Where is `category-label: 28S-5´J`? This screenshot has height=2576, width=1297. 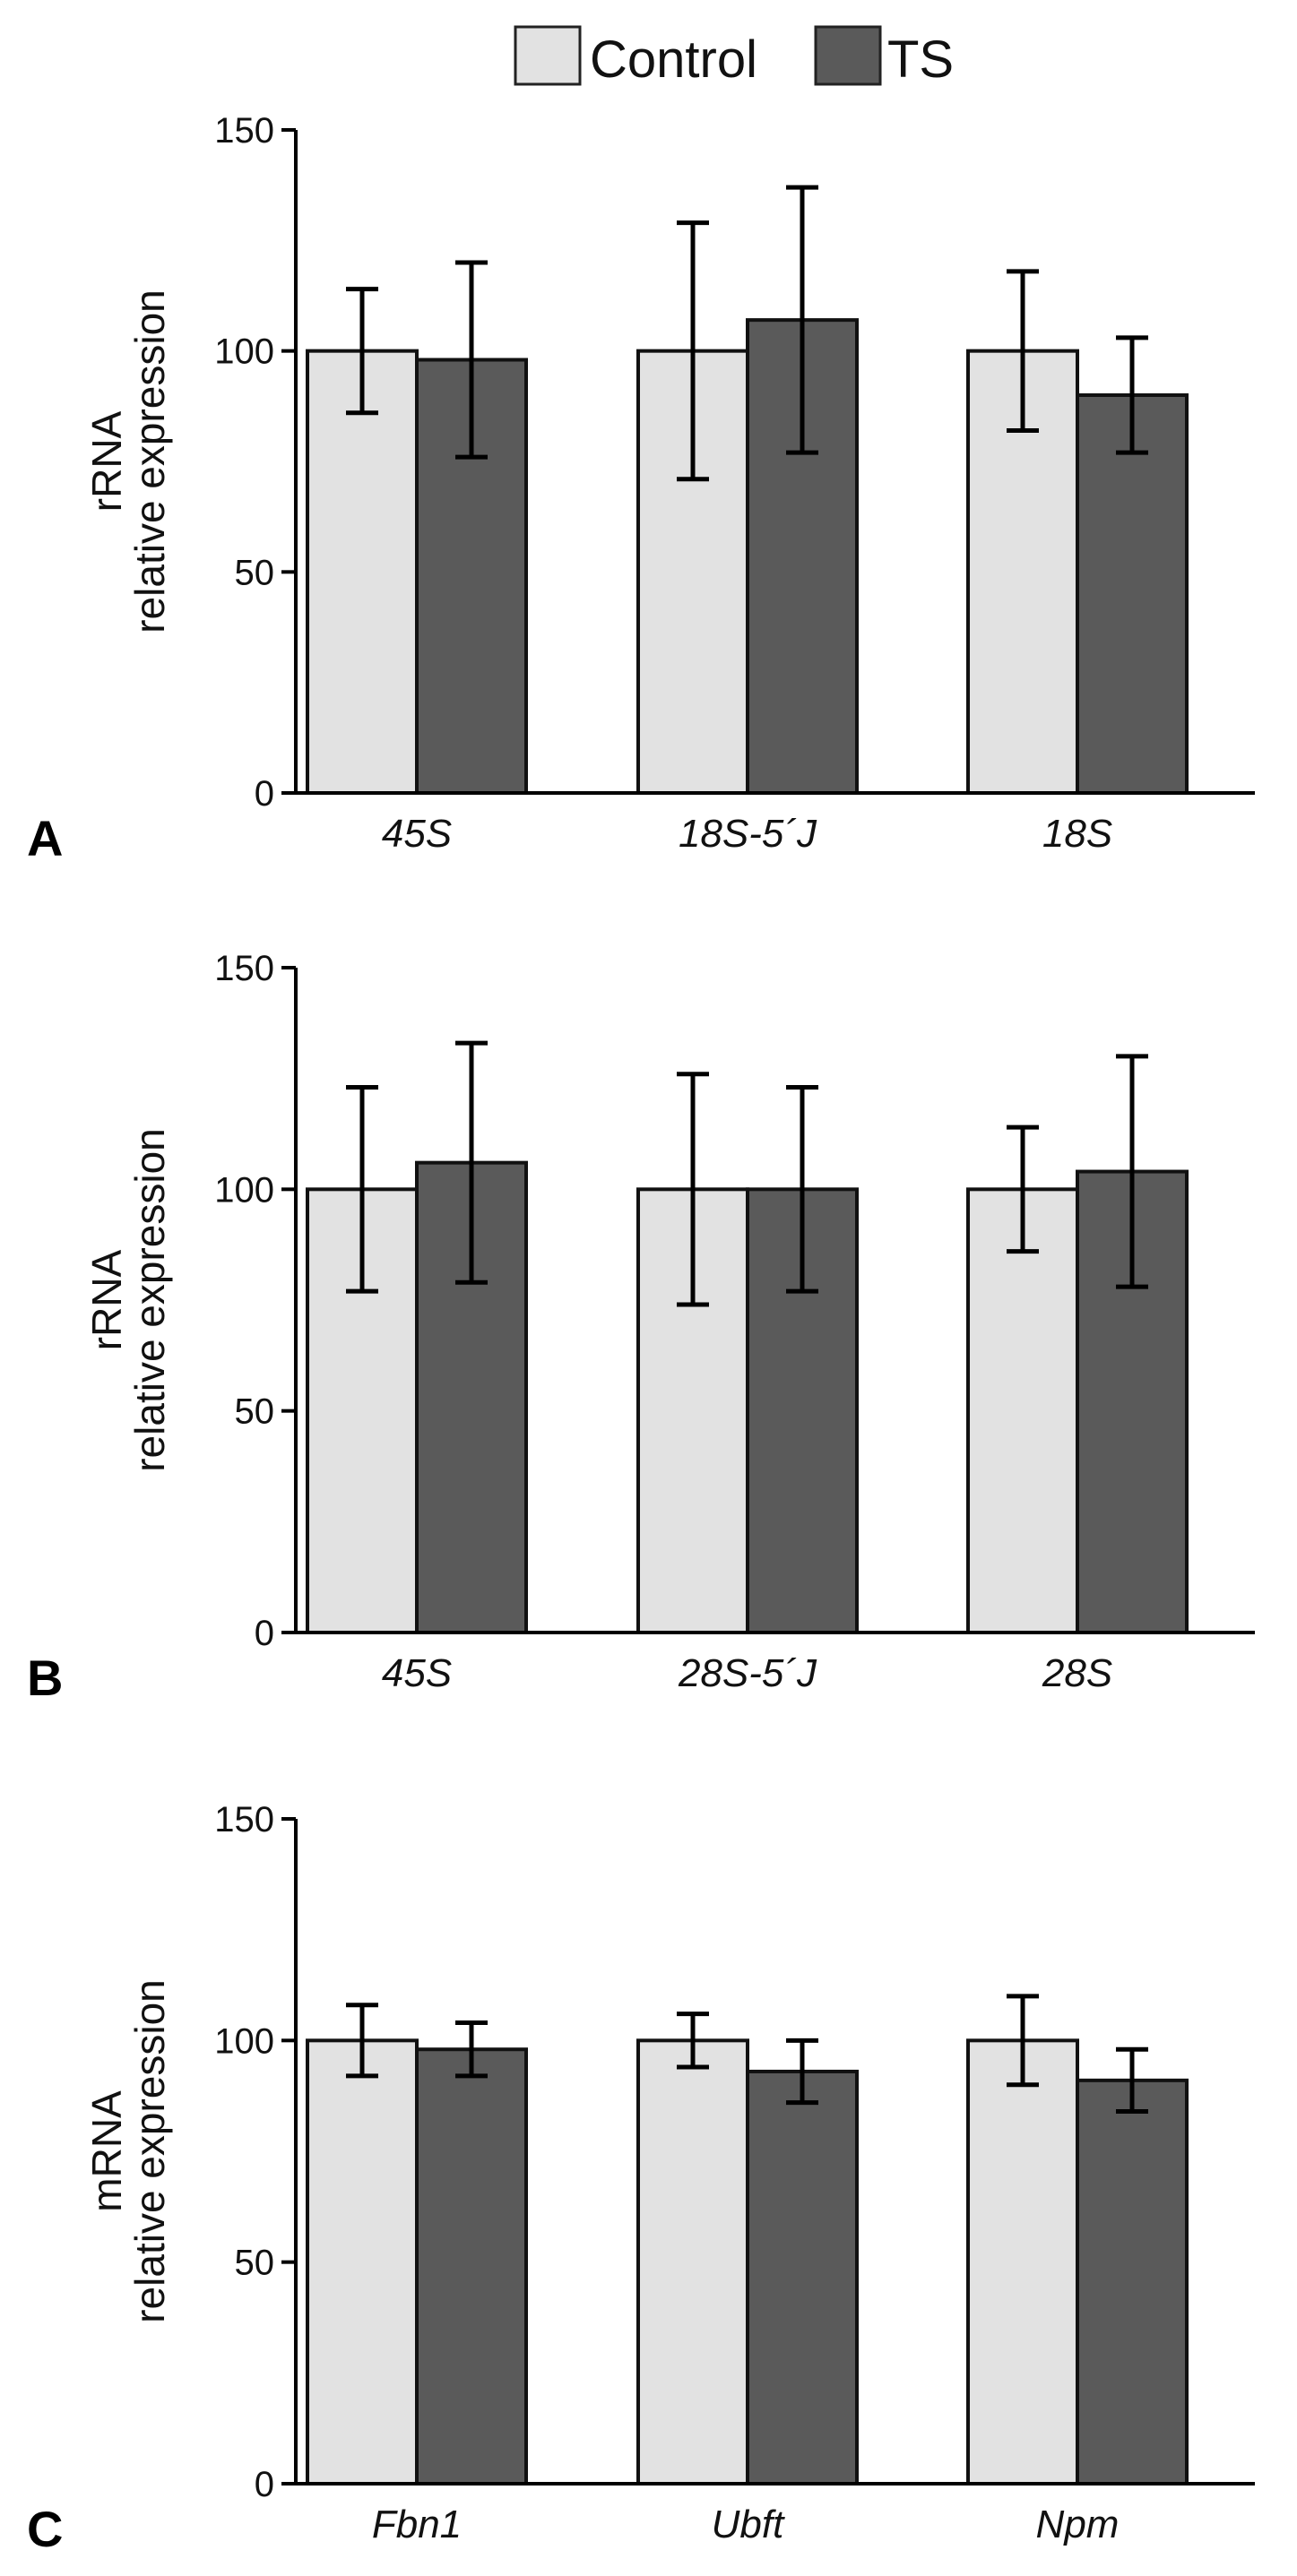 category-label: 28S-5´J is located at coordinates (747, 1673).